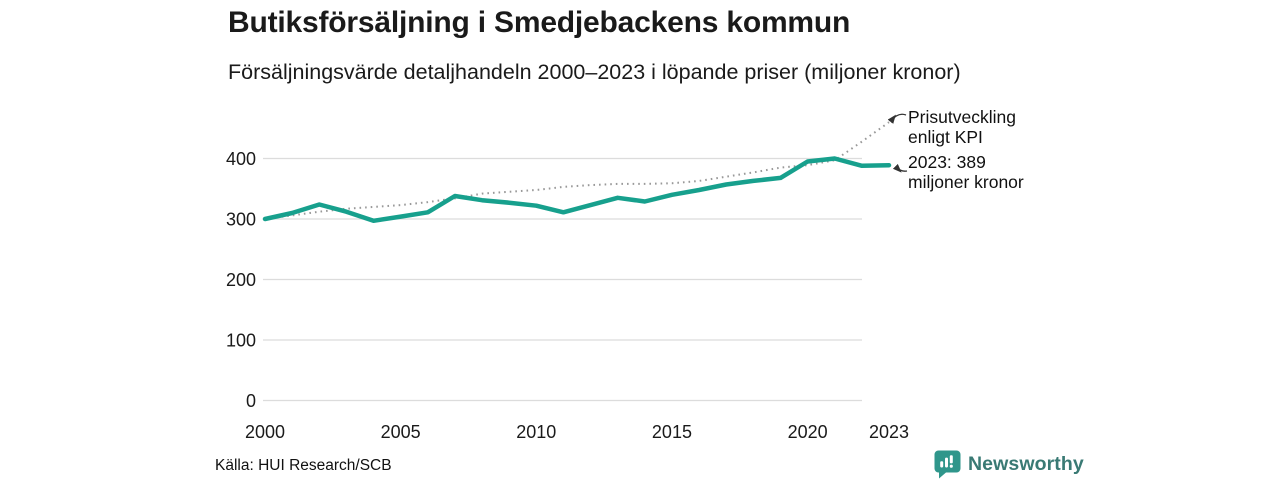 This screenshot has width=1280, height=480. I want to click on y-tick-200: 200, so click(241, 280).